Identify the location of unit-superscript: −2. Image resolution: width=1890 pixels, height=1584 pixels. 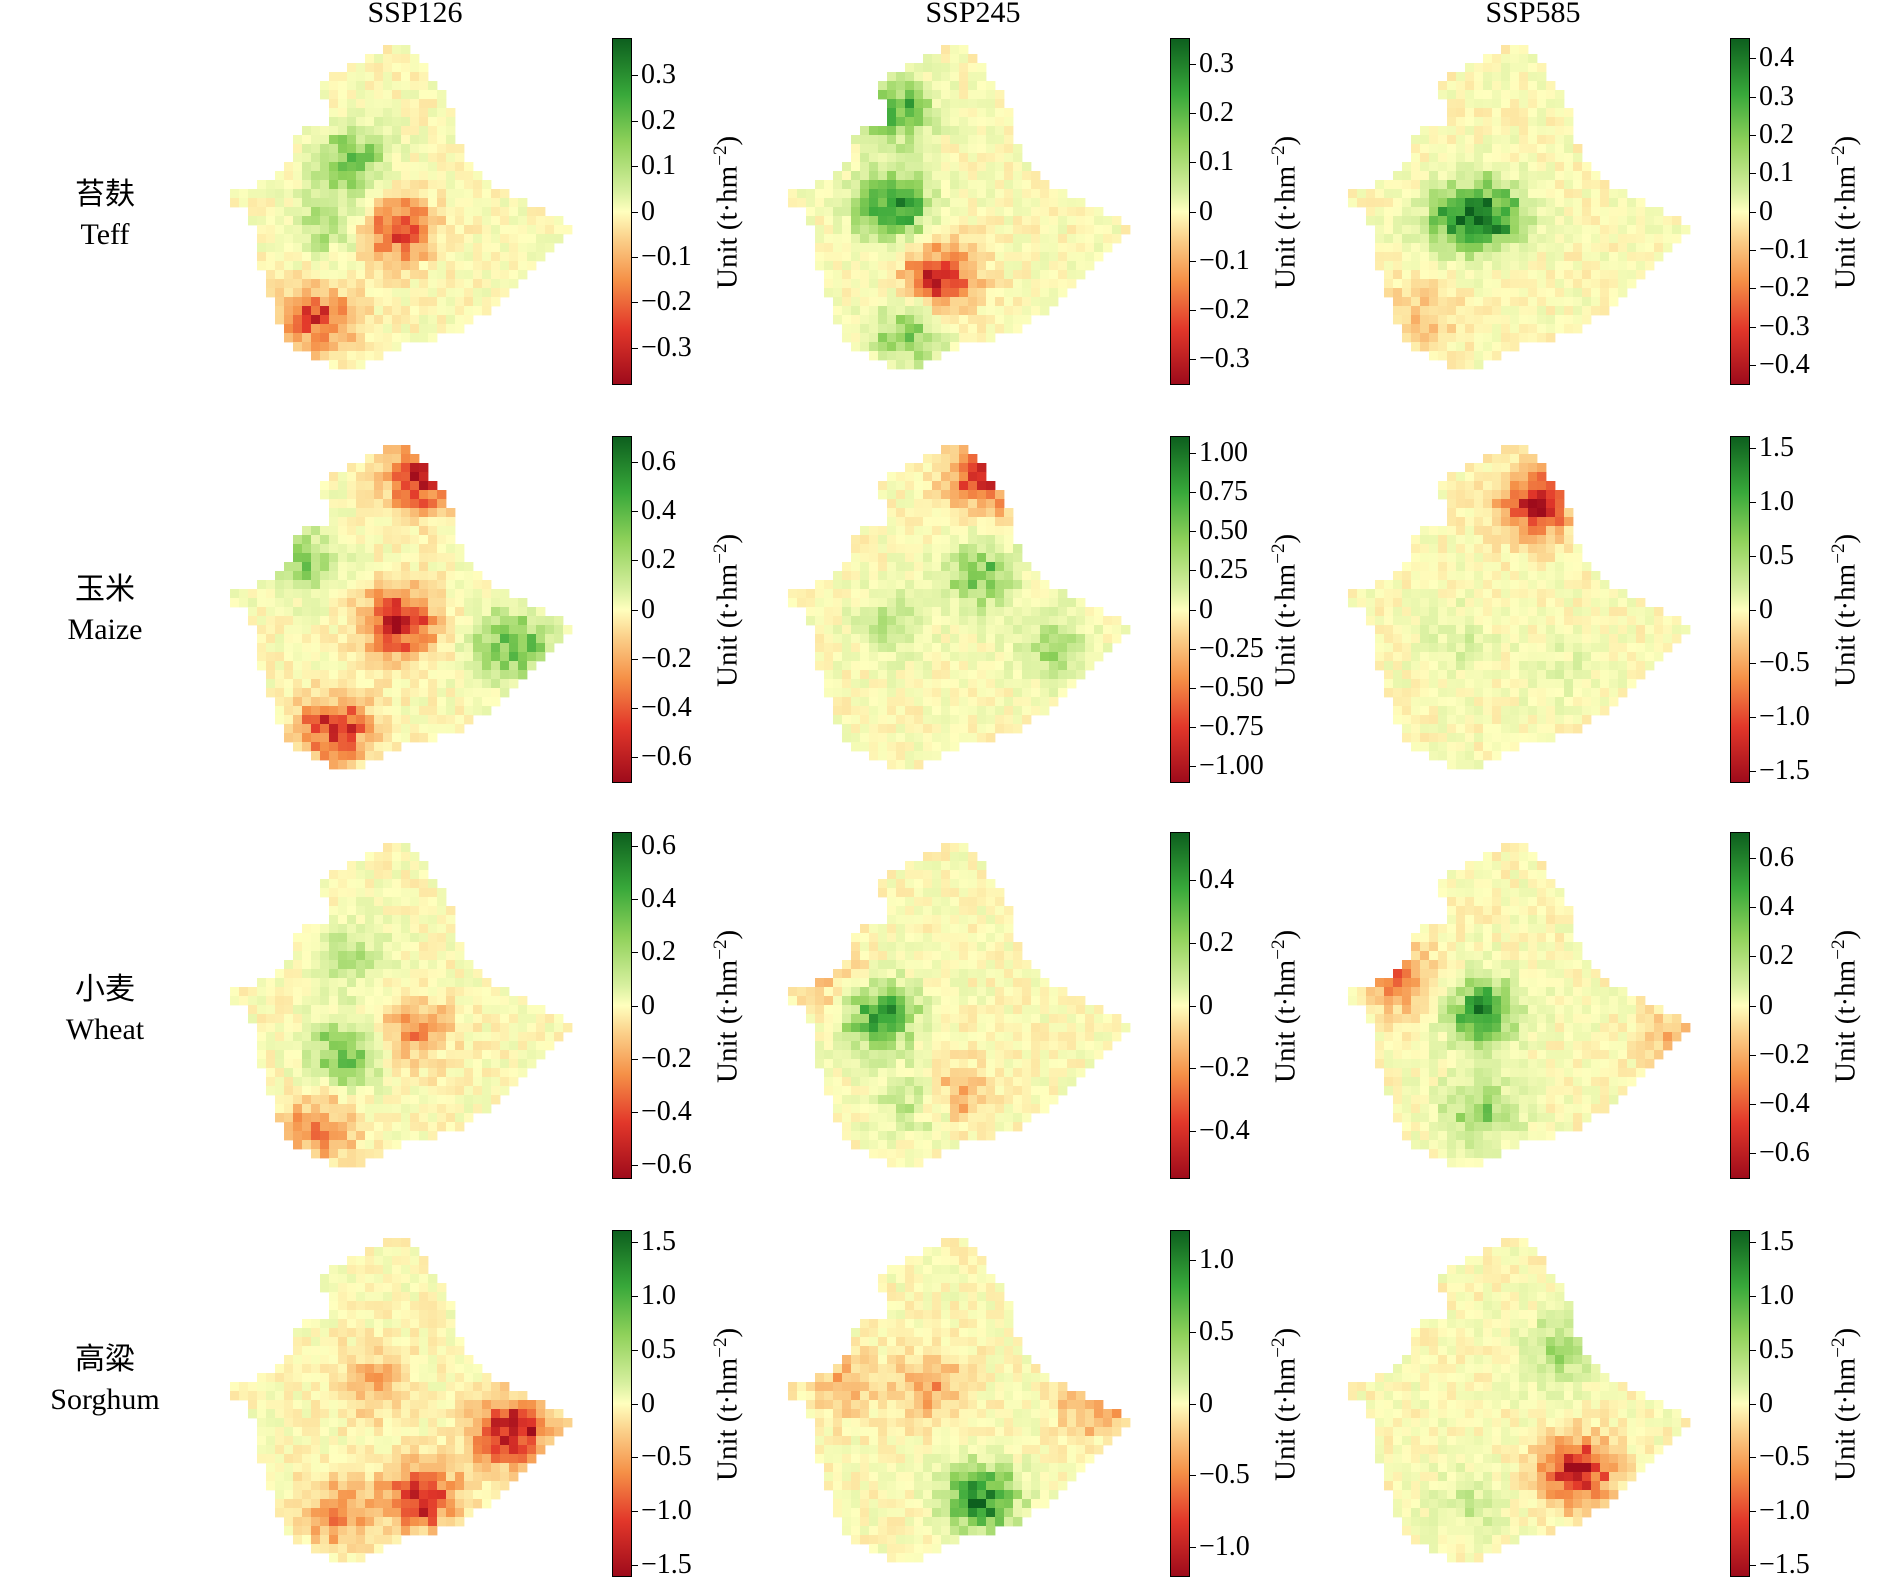
(720, 155).